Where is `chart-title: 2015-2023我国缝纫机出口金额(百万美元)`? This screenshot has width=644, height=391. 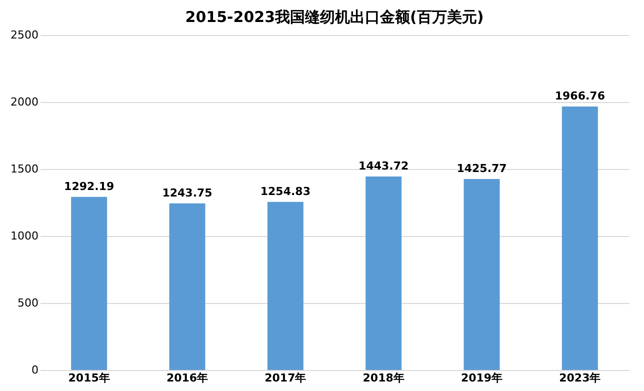 chart-title: 2015-2023我国缝纫机出口金额(百万美元) is located at coordinates (334, 17).